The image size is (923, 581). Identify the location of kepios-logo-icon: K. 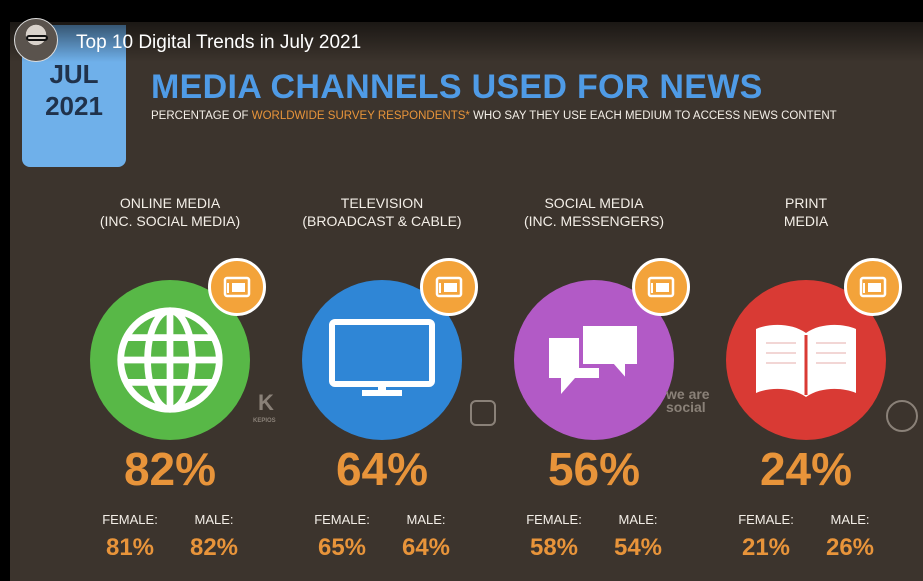
(266, 402).